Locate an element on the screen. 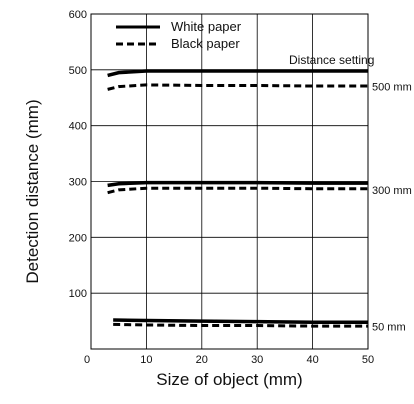 The image size is (414, 404). distance-setting-label: Distance setting is located at coordinates (331, 60).